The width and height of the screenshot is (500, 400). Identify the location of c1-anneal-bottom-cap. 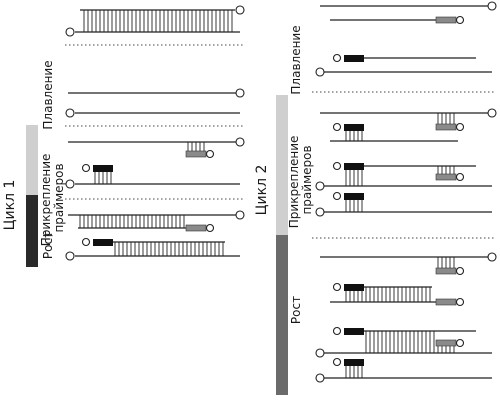
(70, 184).